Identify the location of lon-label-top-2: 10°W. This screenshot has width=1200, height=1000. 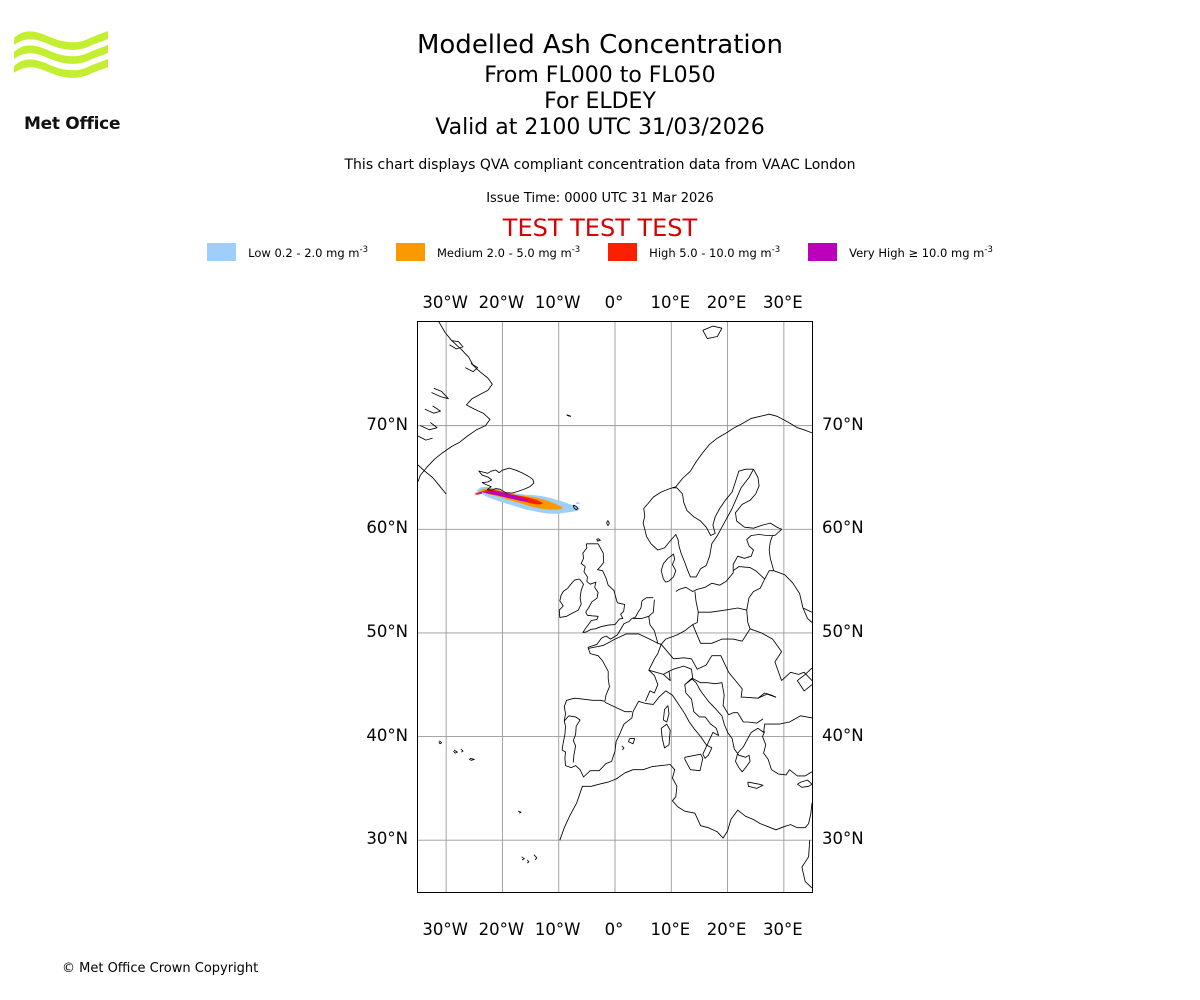
(557, 302).